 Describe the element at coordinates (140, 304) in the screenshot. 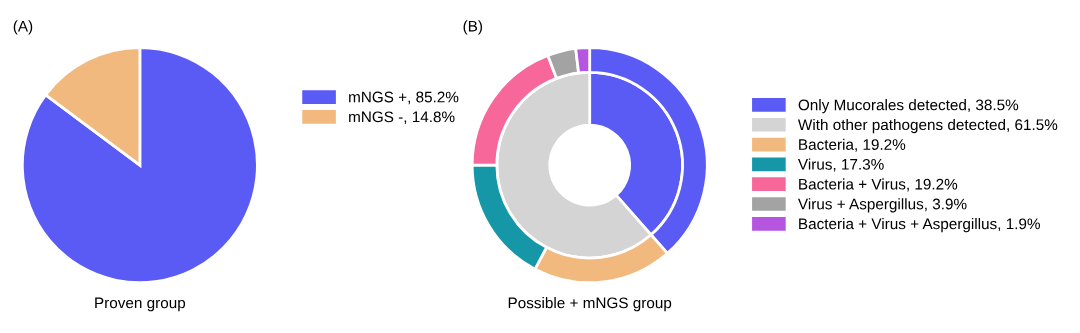

I see `text: Proven group` at that location.